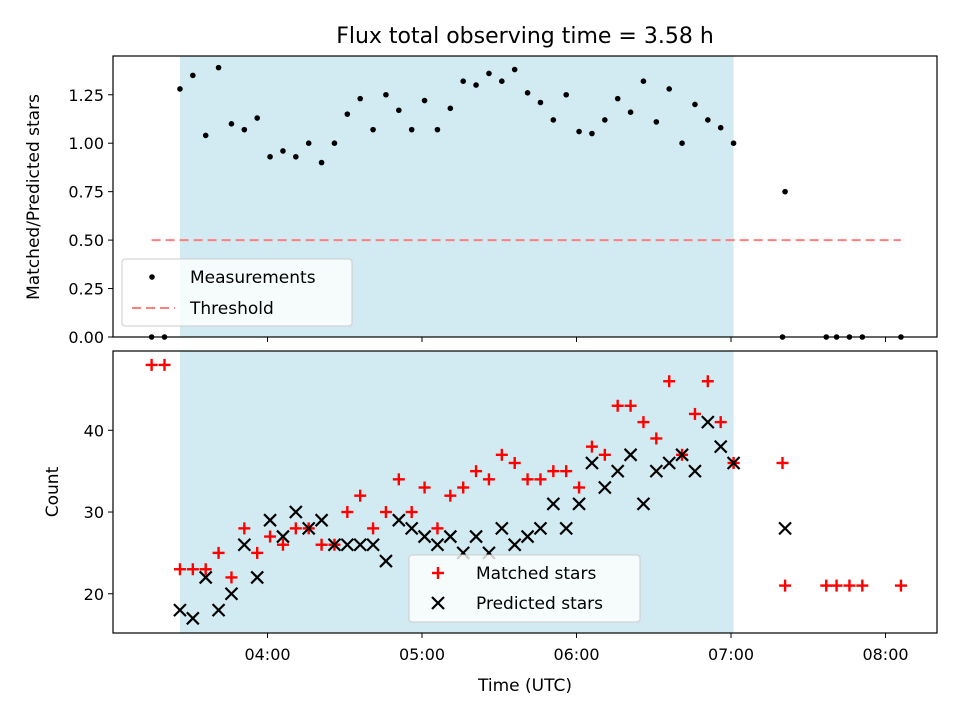  I want to click on top-y-tick-label: 1.00, so click(86, 143).